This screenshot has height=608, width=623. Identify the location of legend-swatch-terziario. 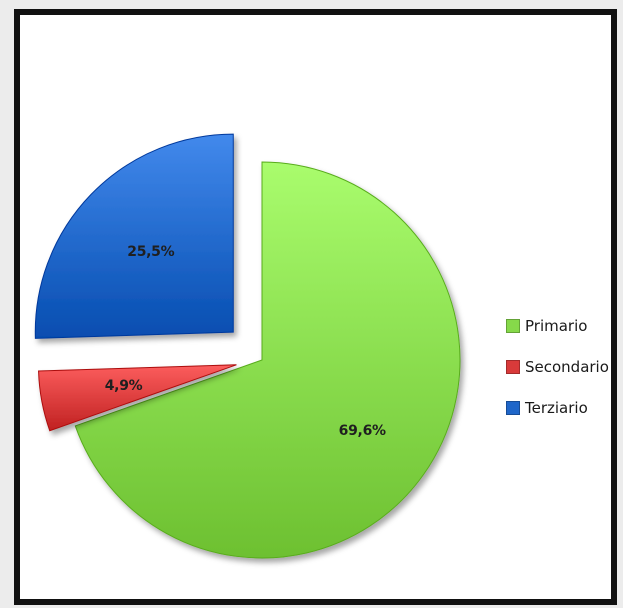
(513, 408).